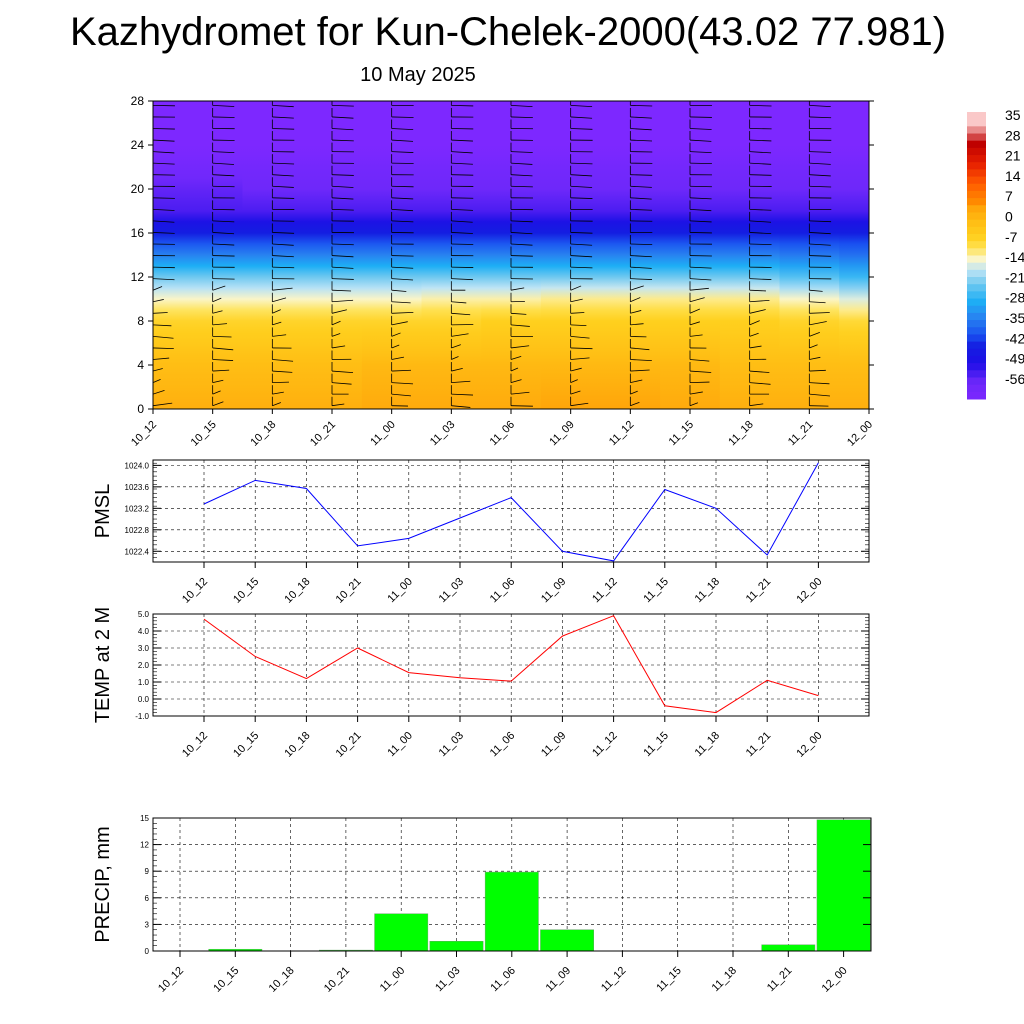 The width and height of the screenshot is (1024, 1024). Describe the element at coordinates (144, 648) in the screenshot. I see `y-tick-label: 3.0` at that location.